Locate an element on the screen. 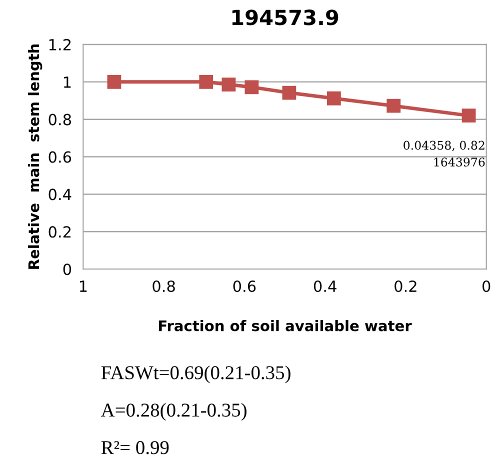 The image size is (504, 468). x-tick-label: 0.2 is located at coordinates (405, 286).